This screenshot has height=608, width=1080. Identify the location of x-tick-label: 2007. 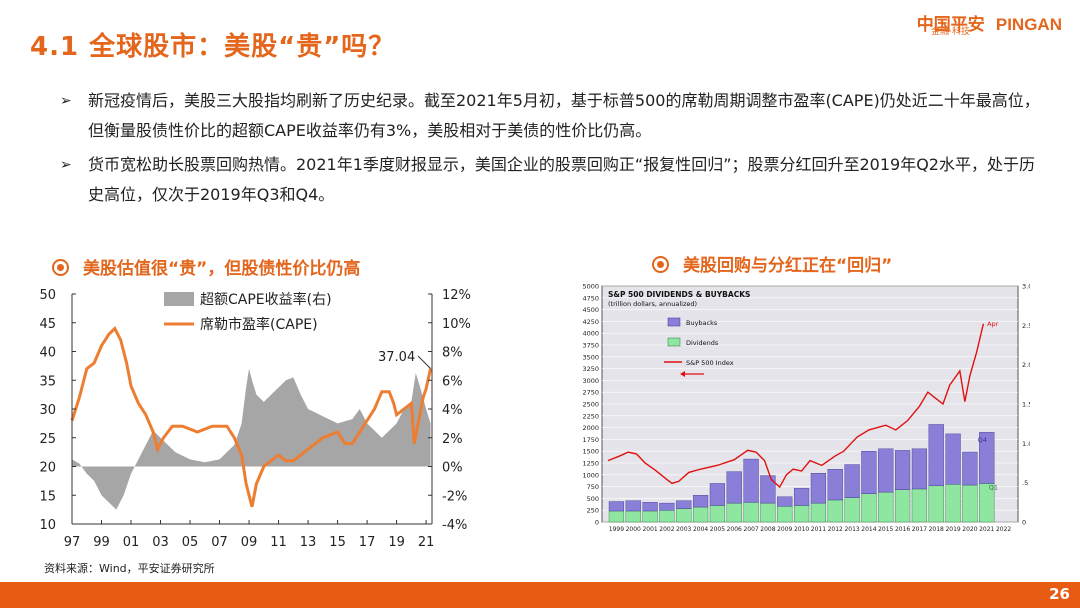
(750, 529).